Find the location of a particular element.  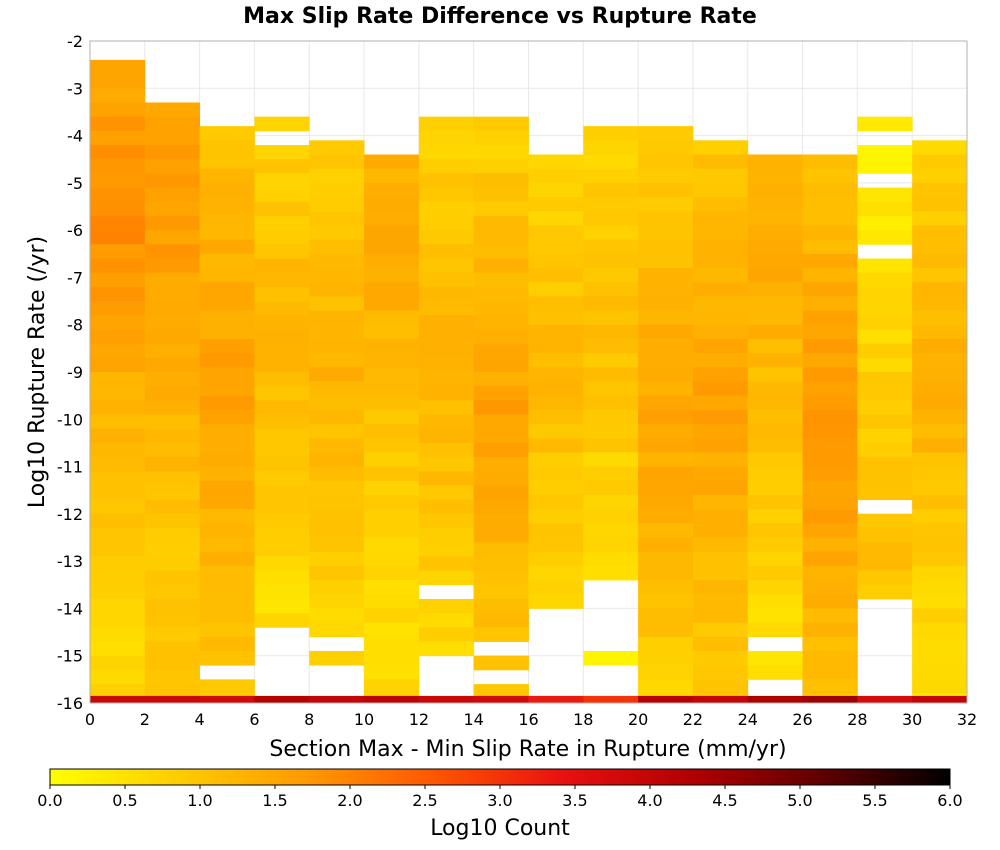

y-tick-label: -2 is located at coordinates (75, 41).